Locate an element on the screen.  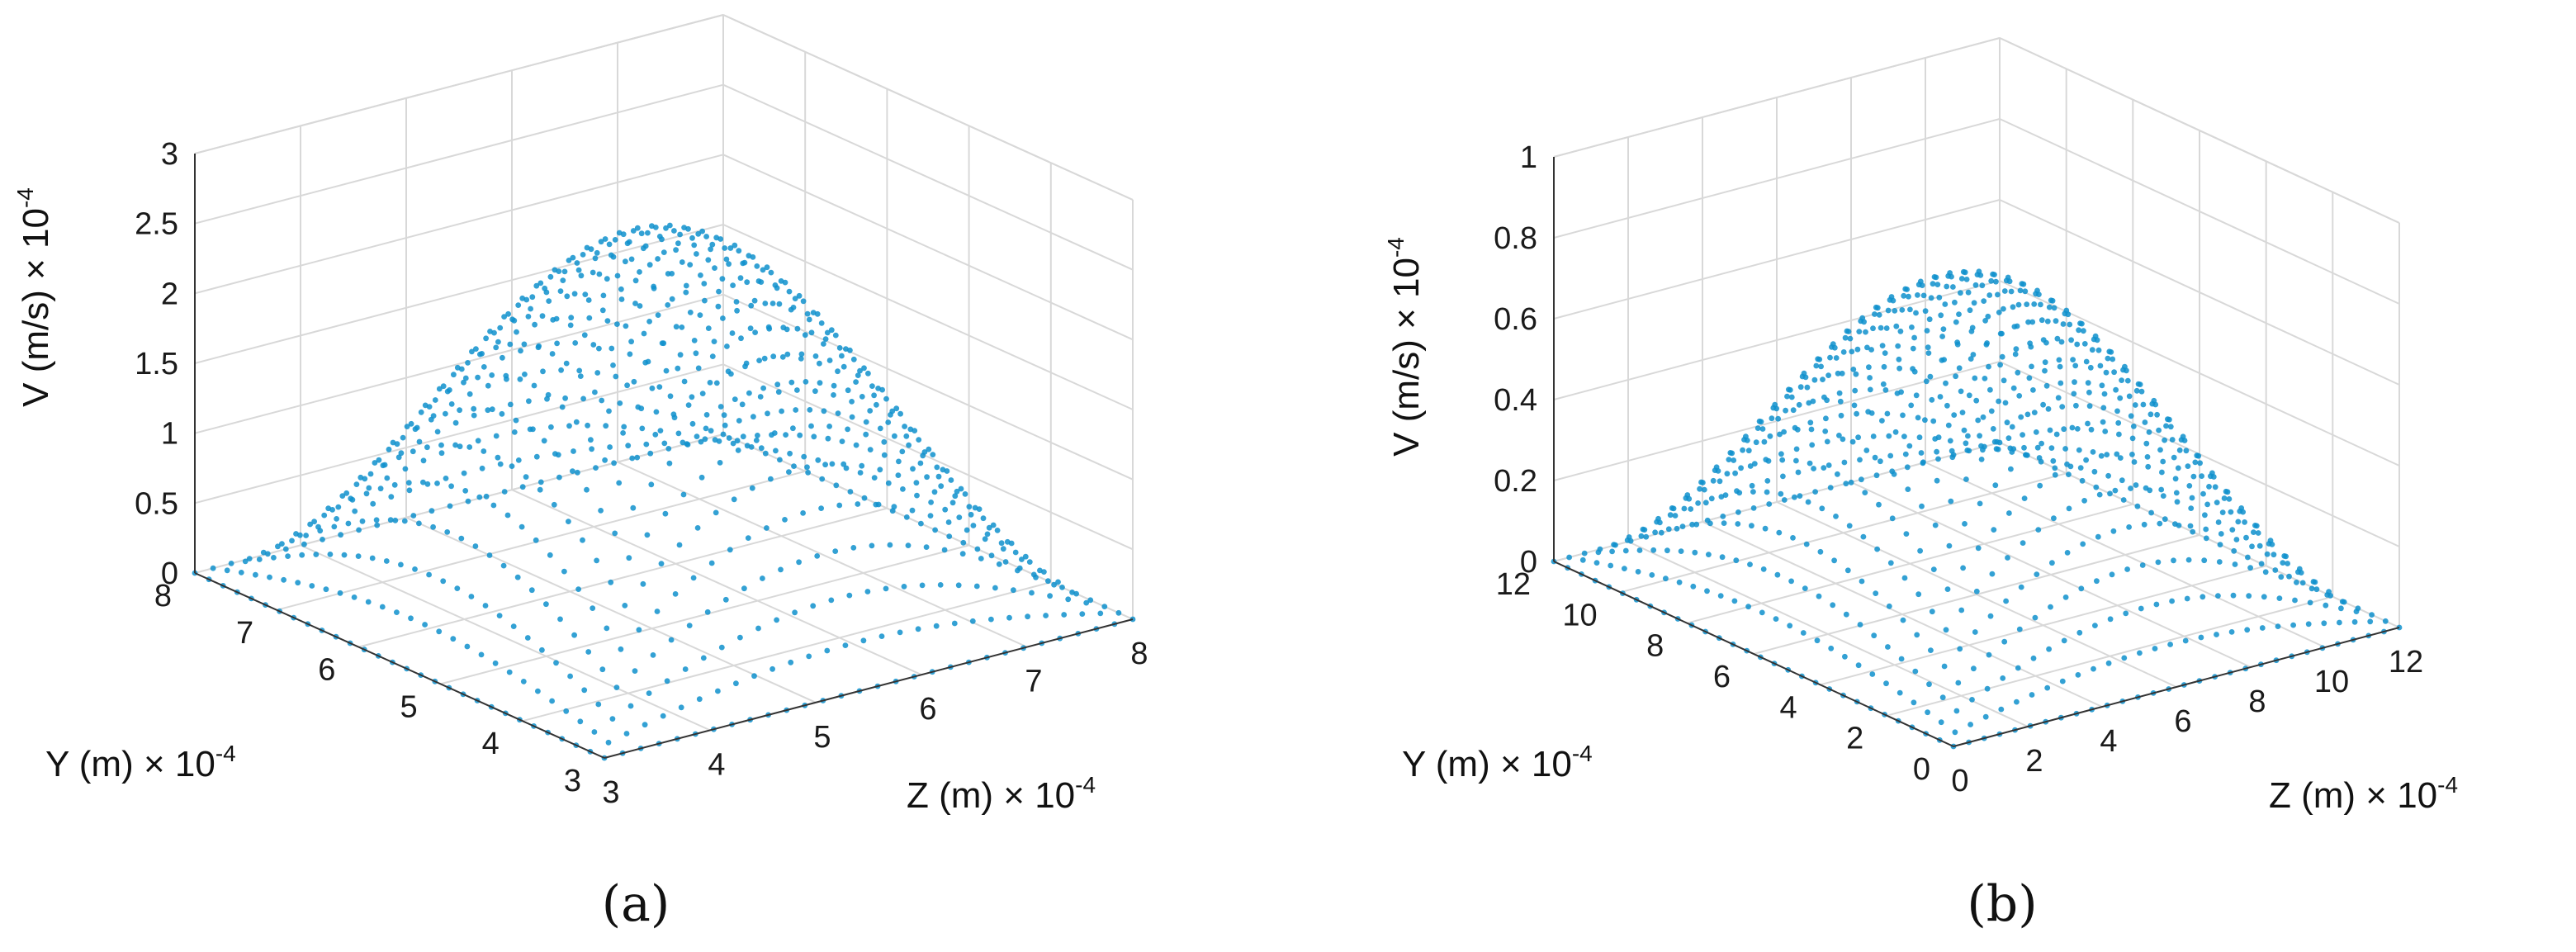
x-tick-label: 4 is located at coordinates (716, 764).